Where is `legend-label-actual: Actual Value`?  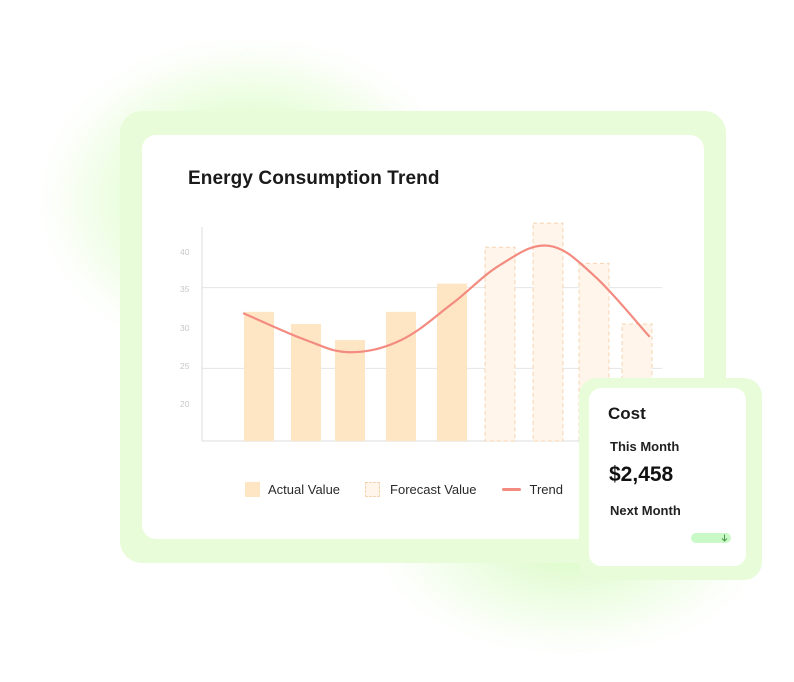 legend-label-actual: Actual Value is located at coordinates (304, 489).